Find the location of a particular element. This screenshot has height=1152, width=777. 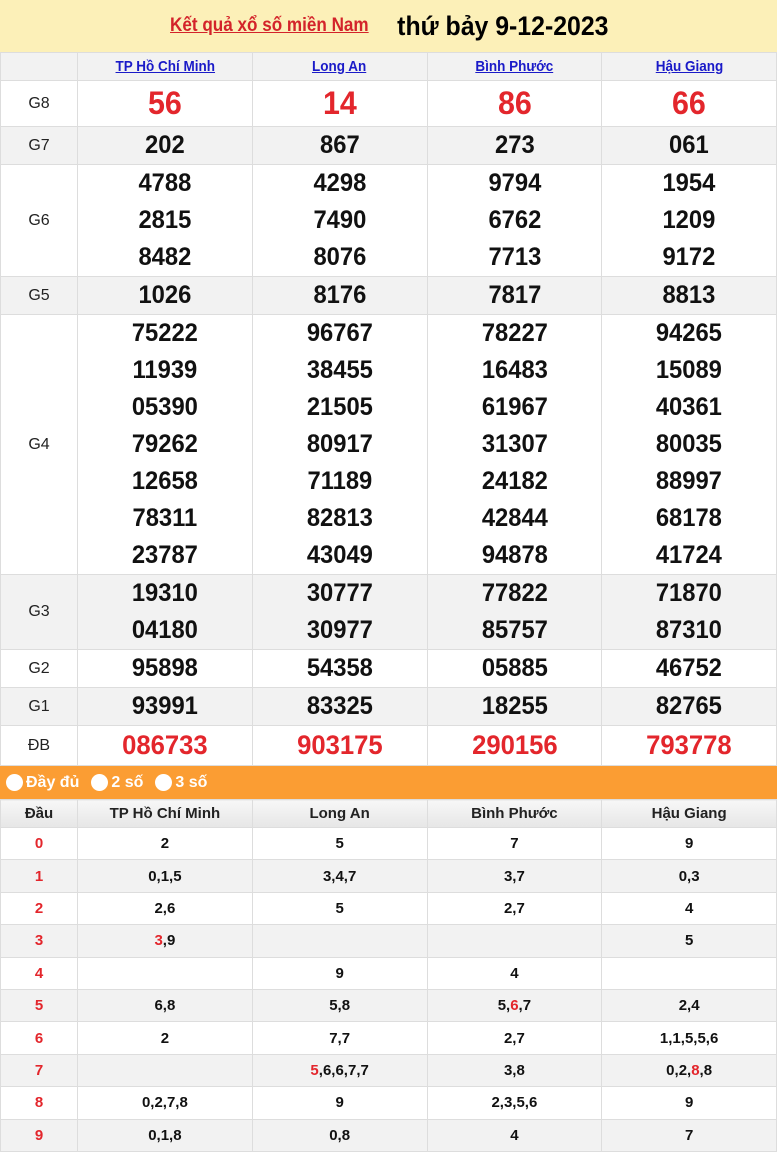

prize-cell: 1026 is located at coordinates (165, 295).